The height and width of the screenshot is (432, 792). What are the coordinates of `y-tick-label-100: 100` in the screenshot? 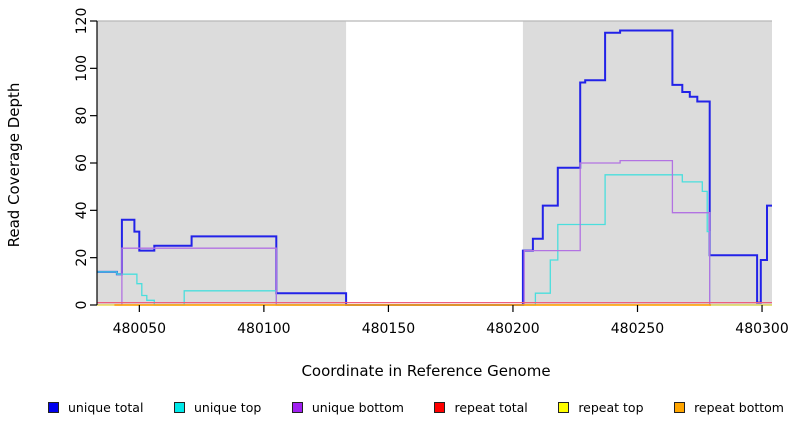 It's located at (82, 68).